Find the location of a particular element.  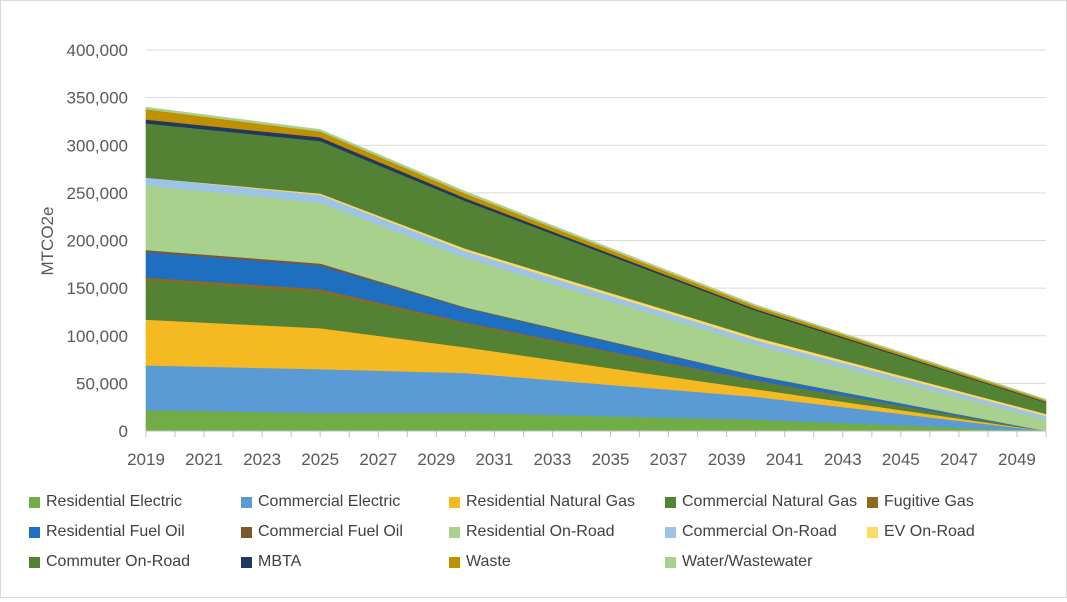

legend-item: Commercial Fuel Oil is located at coordinates (322, 532).